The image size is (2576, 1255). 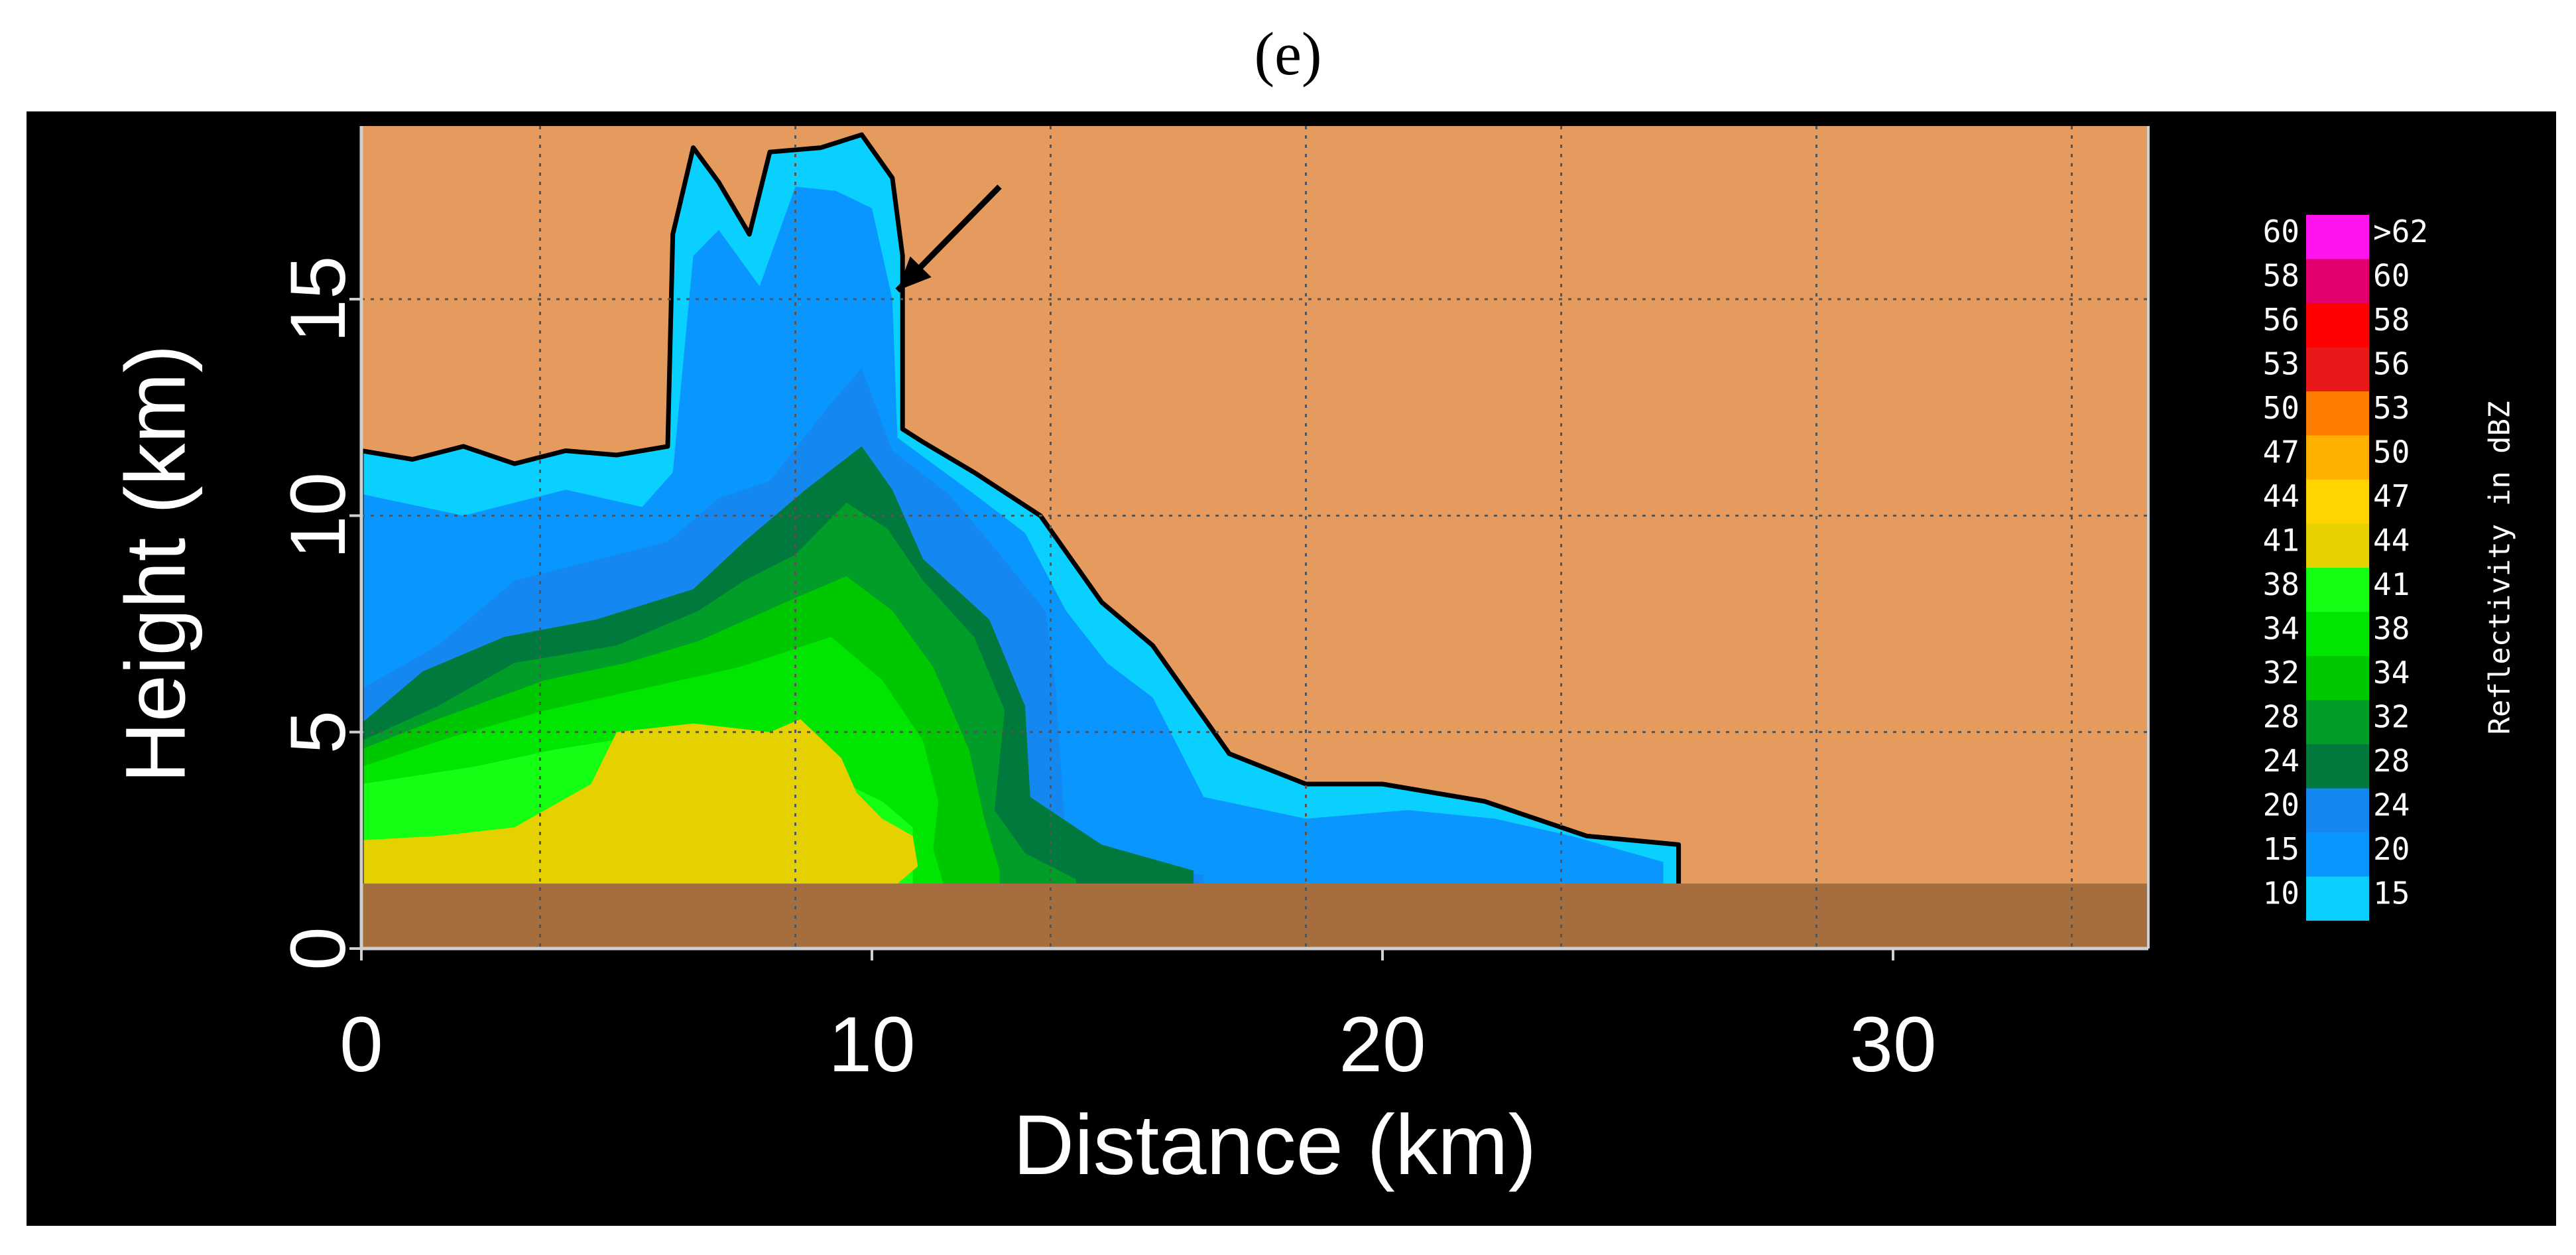 What do you see at coordinates (2281, 673) in the screenshot?
I see `legend-low-label: 32` at bounding box center [2281, 673].